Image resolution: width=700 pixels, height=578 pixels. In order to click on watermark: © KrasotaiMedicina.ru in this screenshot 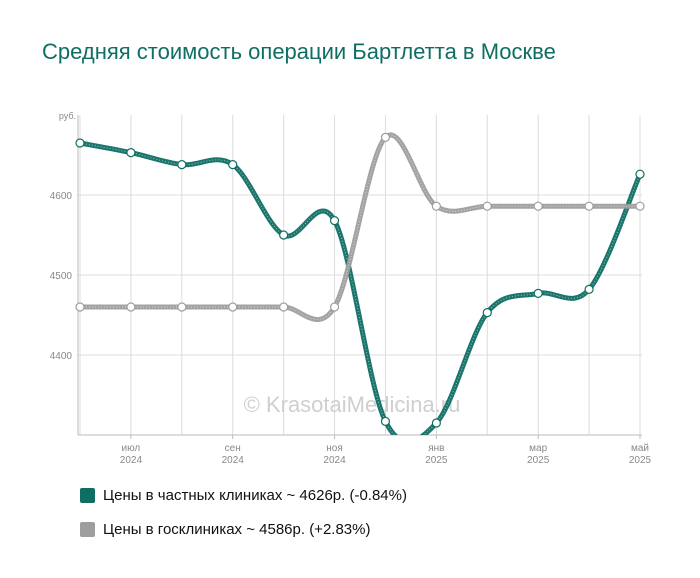, I will do `click(352, 404)`.